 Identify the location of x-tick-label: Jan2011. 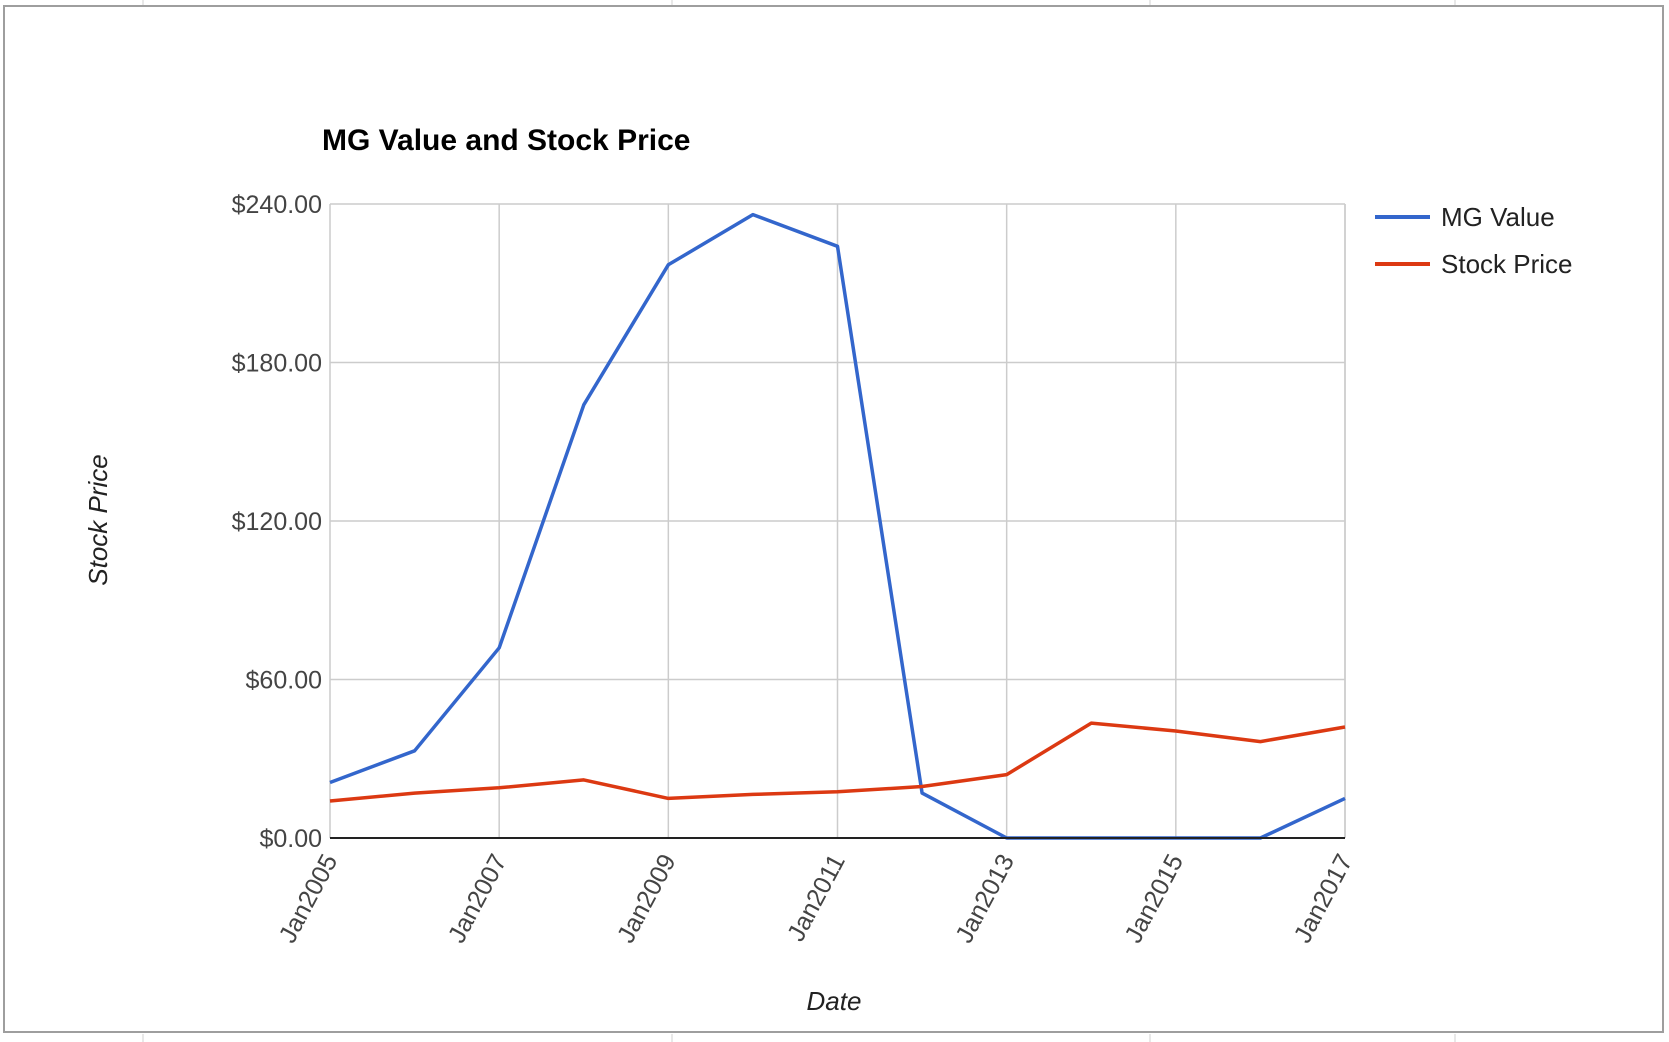
(816, 898).